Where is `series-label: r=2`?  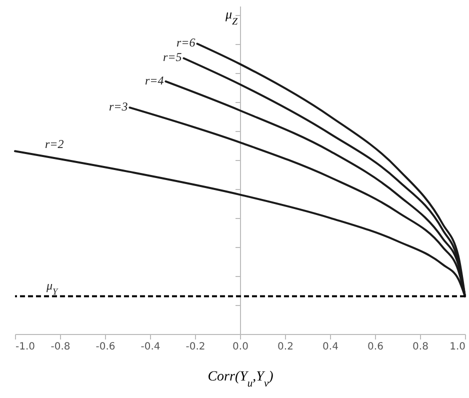
series-label: r=2 is located at coordinates (54, 144).